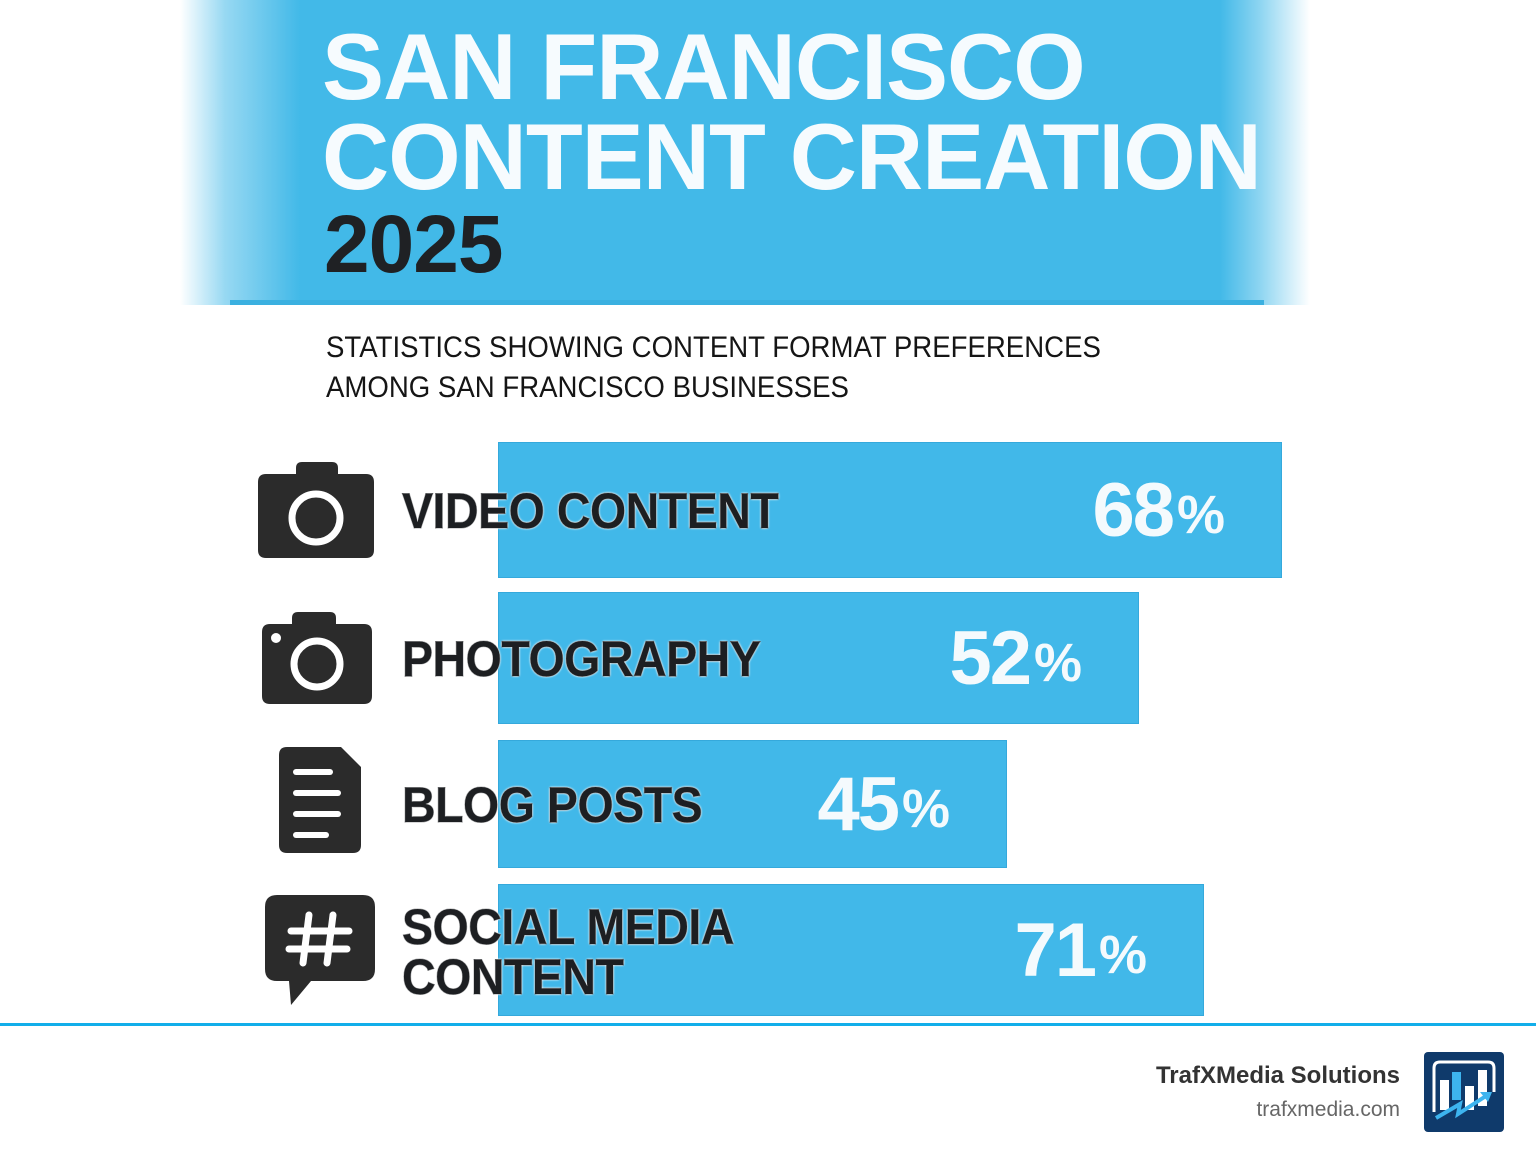 This screenshot has width=1536, height=1154. Describe the element at coordinates (553, 805) in the screenshot. I see `label-blog-posts: BLOG POSTS` at that location.